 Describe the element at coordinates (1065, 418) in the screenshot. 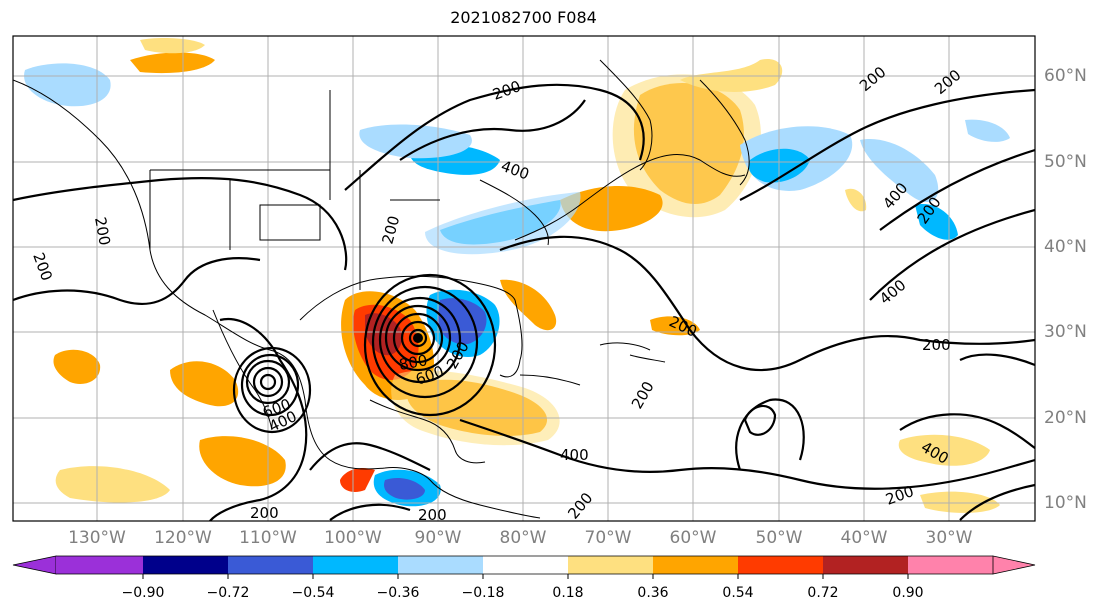

I see `latitude-label: 20°N` at that location.